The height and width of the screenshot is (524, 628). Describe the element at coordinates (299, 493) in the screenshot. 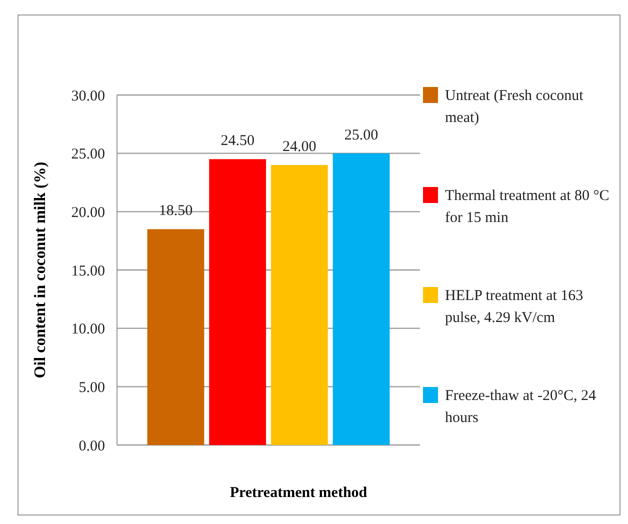

I see `x-axis-title: Pretreatment method` at that location.